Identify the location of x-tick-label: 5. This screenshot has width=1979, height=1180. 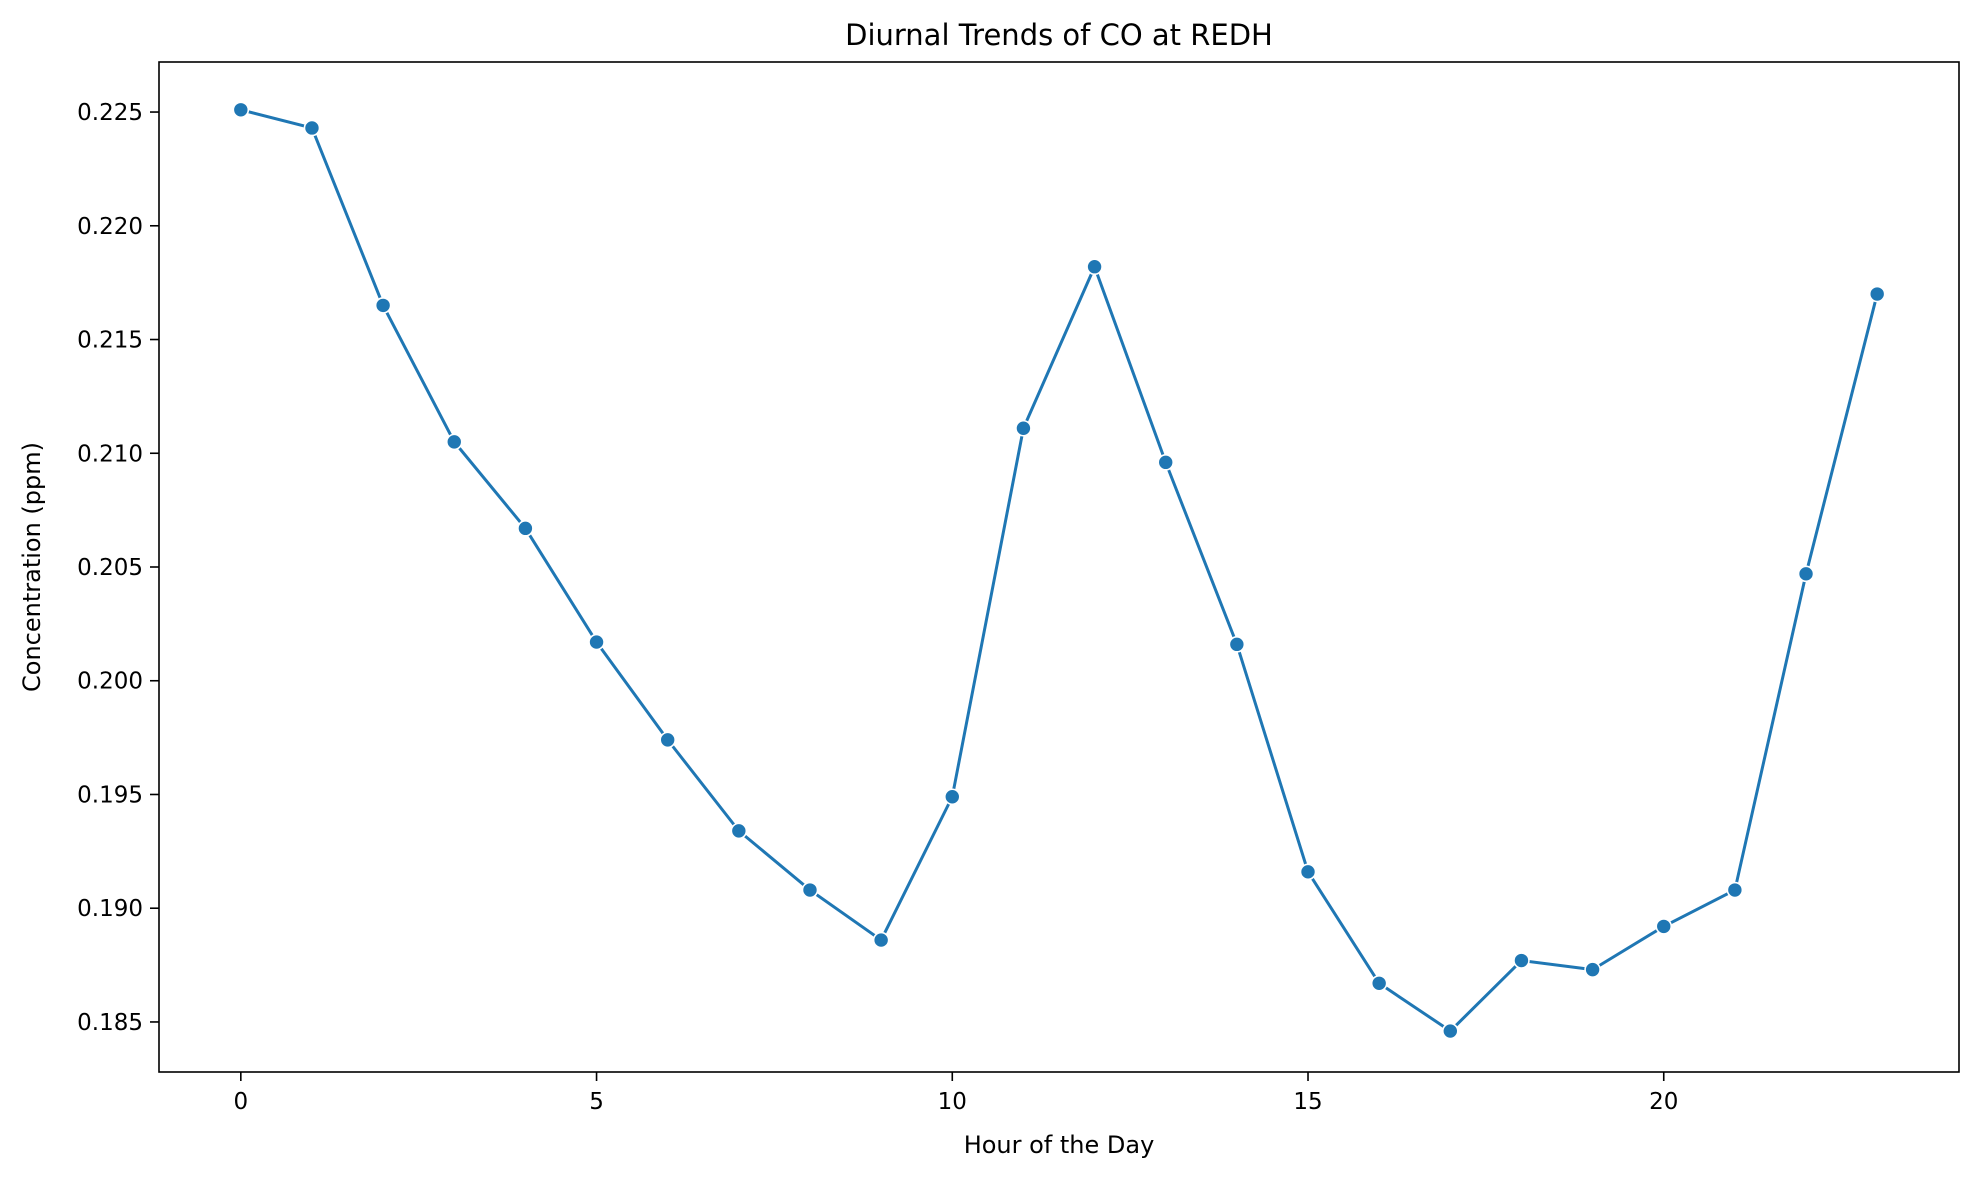
(596, 1102).